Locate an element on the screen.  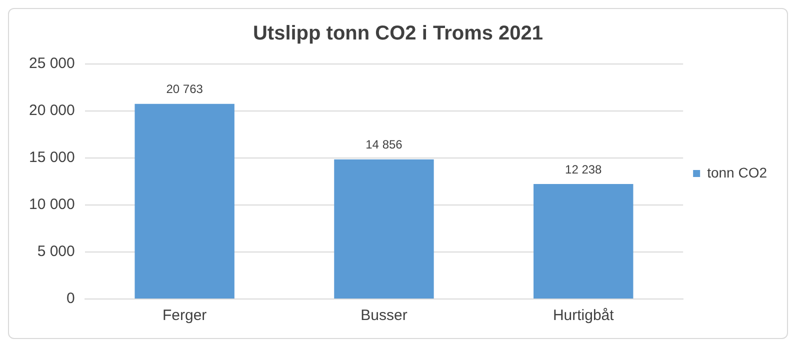
y-tick-label: 15 000 is located at coordinates (51, 157).